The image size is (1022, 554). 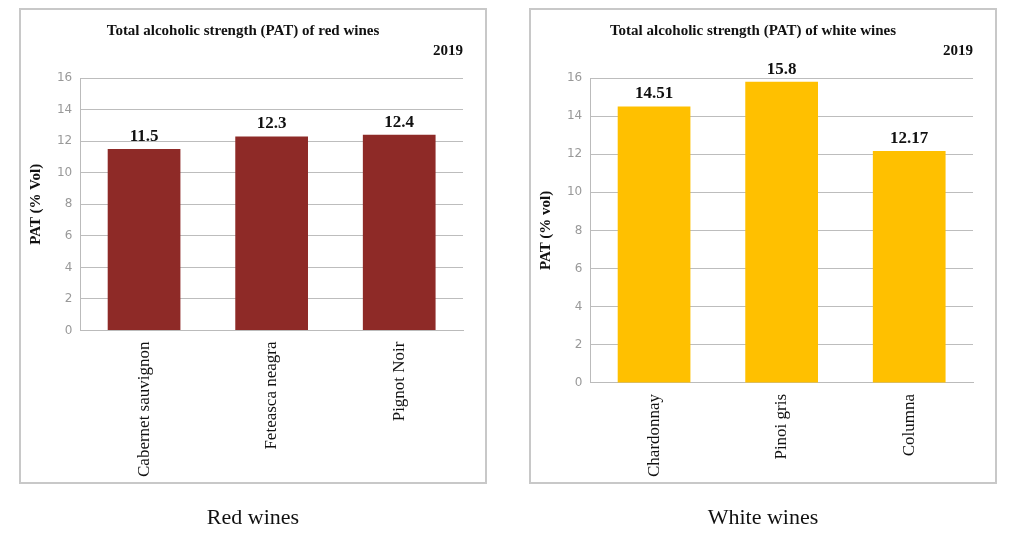 I want to click on data-label: 15.8, so click(x=781, y=68).